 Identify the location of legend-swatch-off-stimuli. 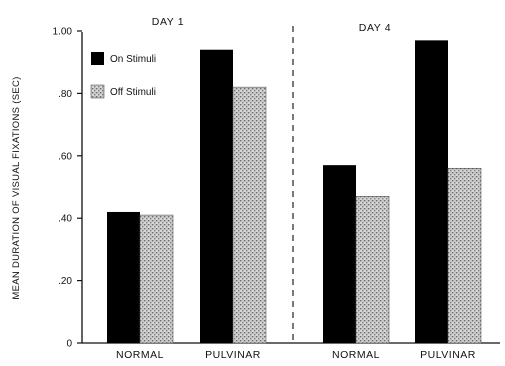
(97, 91).